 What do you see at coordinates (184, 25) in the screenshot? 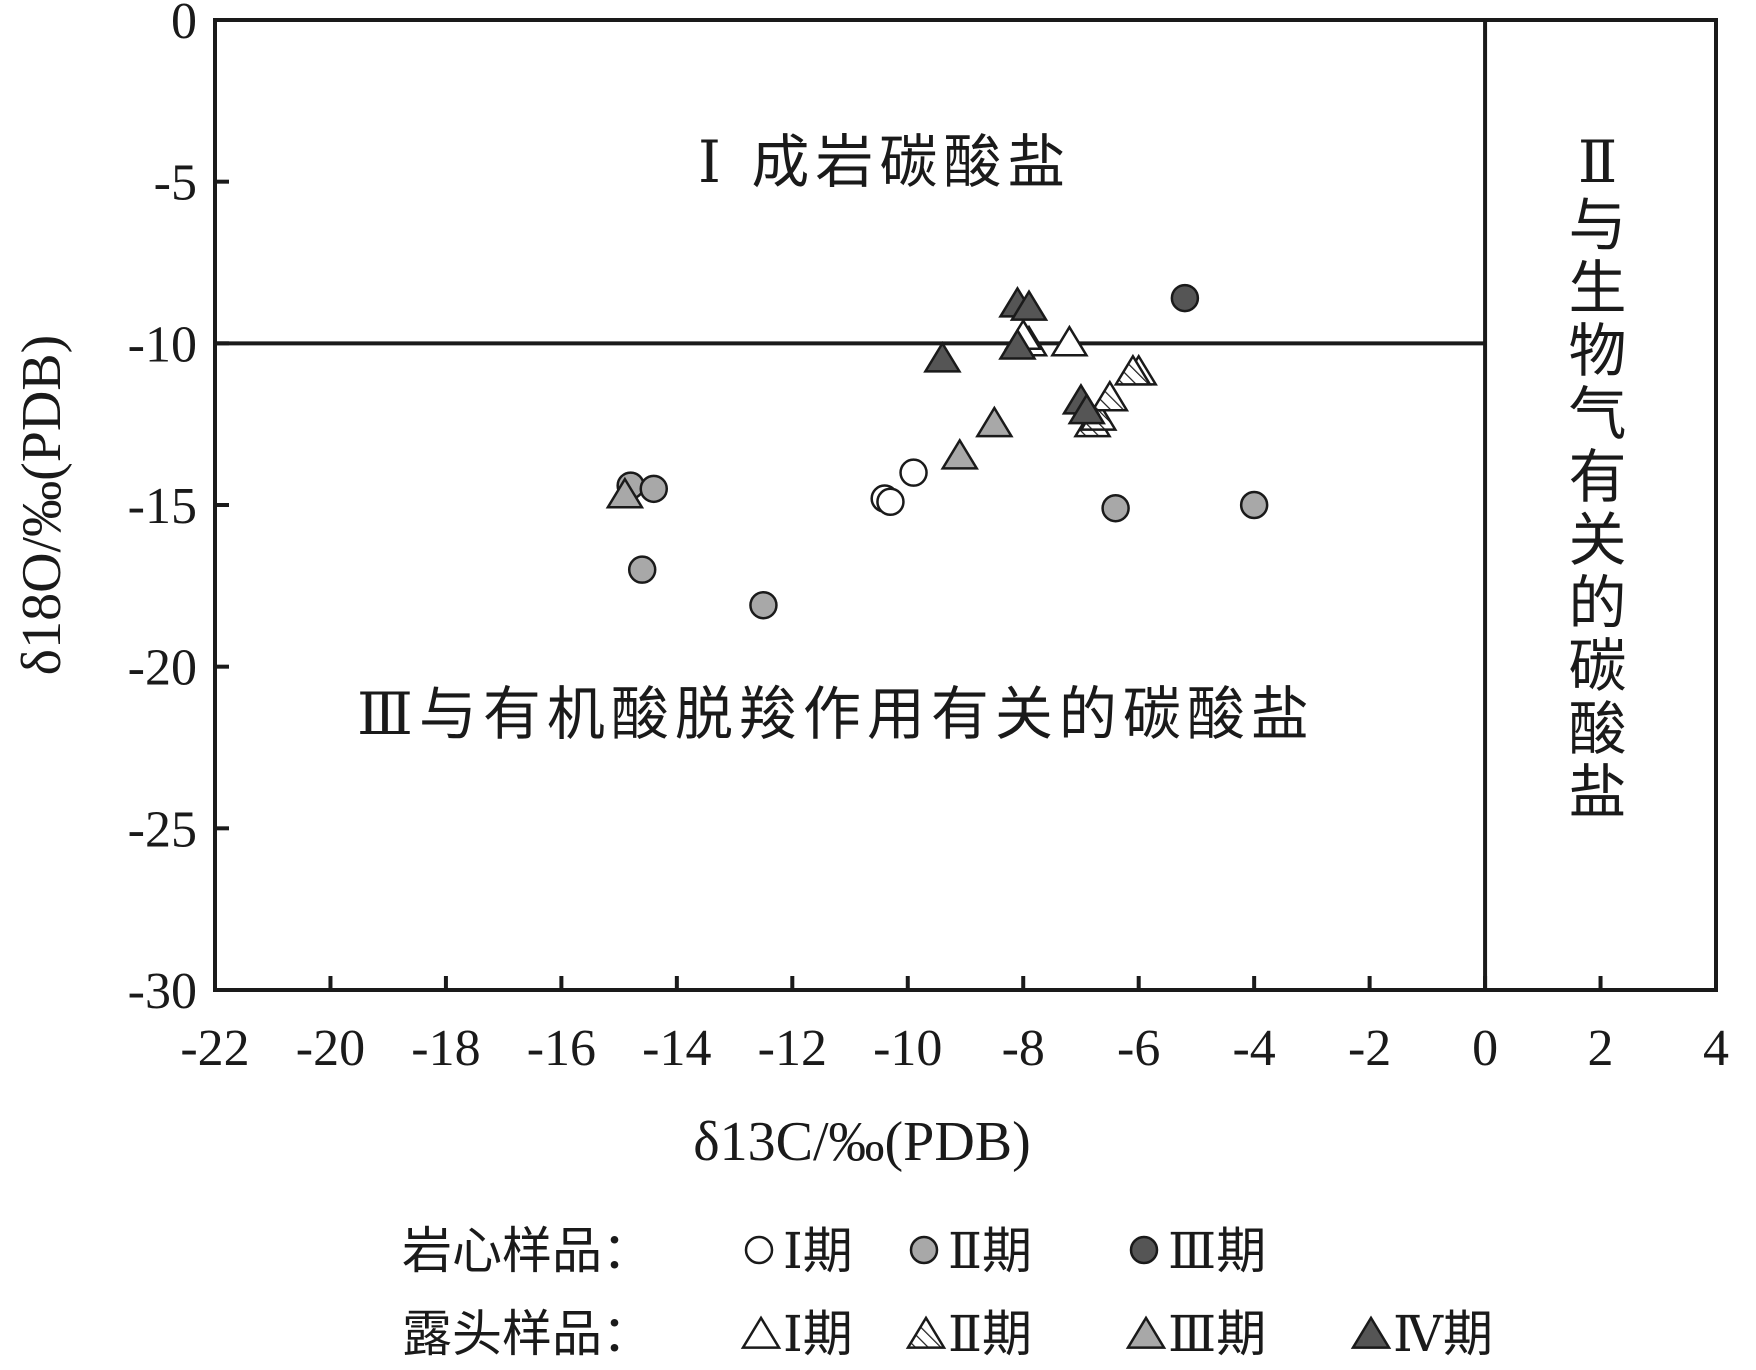
I see `y-tick-label: 0` at bounding box center [184, 25].